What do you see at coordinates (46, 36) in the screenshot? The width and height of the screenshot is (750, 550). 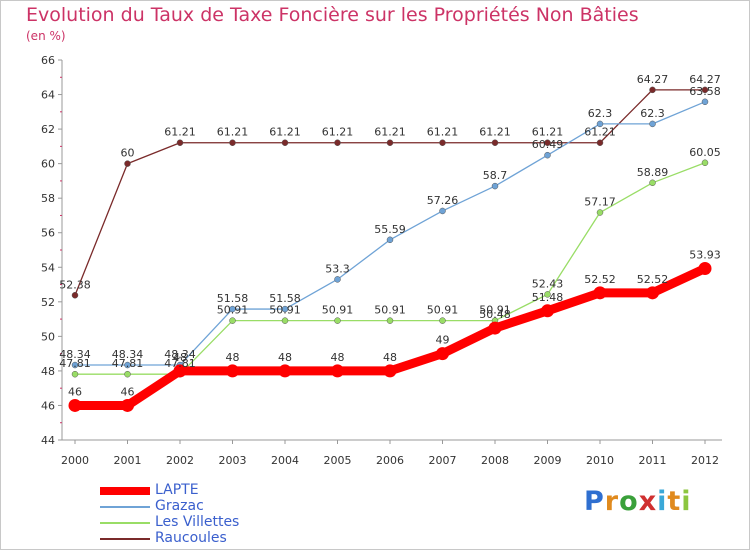 I see `unit-label: (en %)` at bounding box center [46, 36].